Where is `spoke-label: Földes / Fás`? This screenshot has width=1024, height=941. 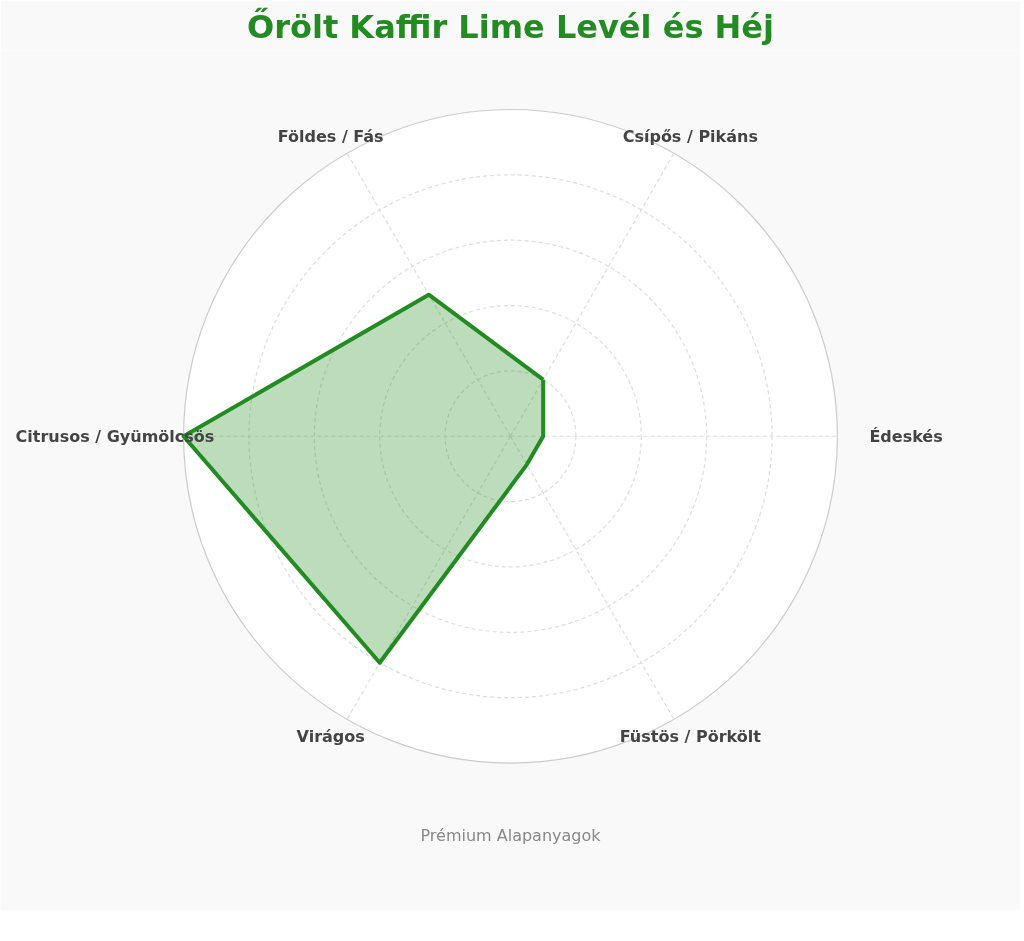
spoke-label: Földes / Fás is located at coordinates (330, 136).